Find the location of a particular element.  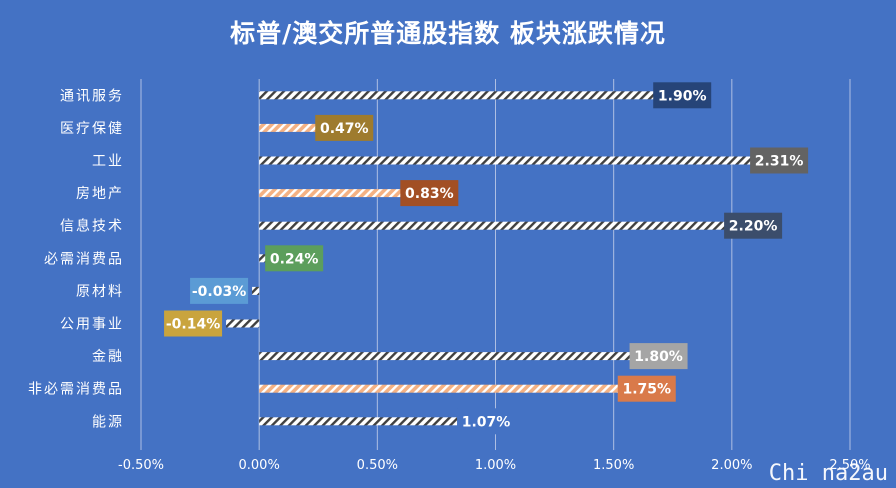

category-label: 房地产 is located at coordinates (100, 194).